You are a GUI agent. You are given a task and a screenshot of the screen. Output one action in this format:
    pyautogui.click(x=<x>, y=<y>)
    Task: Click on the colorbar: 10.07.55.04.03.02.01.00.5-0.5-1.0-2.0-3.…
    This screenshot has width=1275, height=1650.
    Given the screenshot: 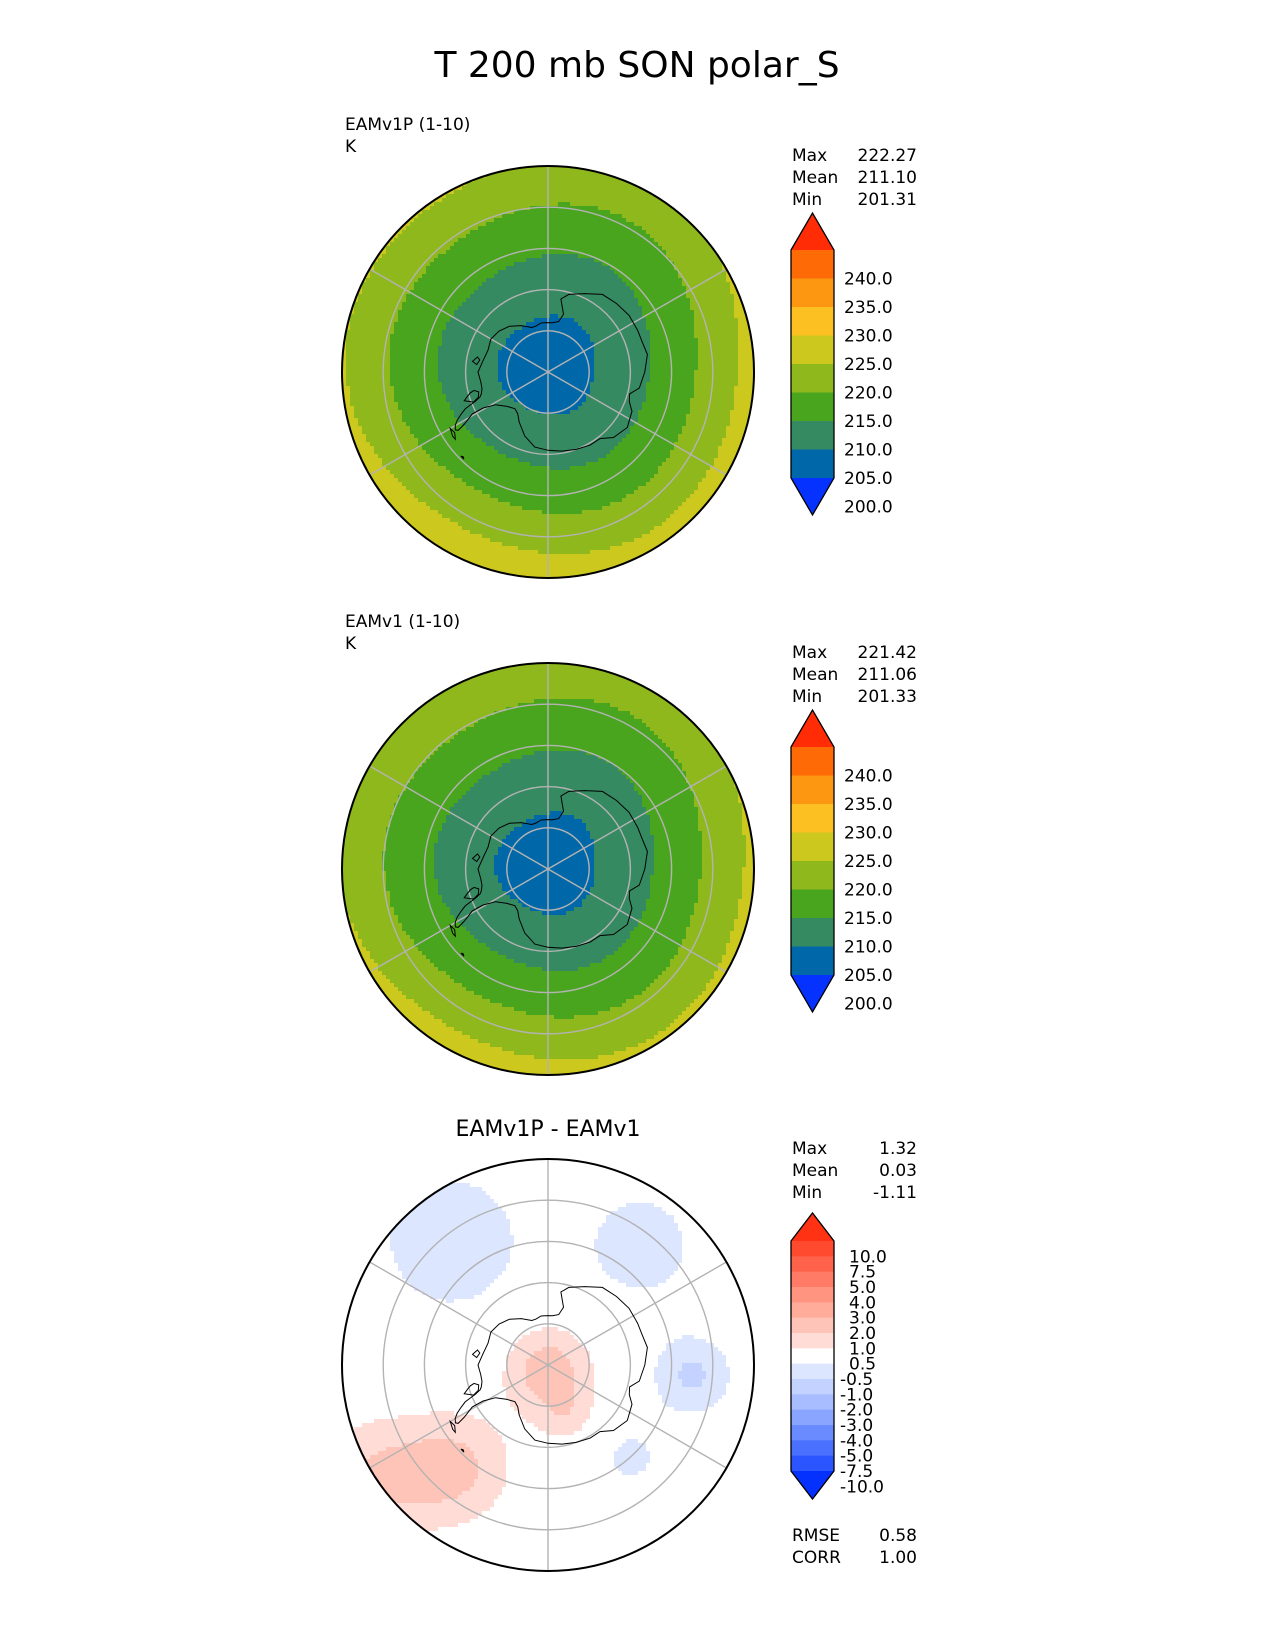 What is the action you would take?
    pyautogui.click(x=838, y=1356)
    